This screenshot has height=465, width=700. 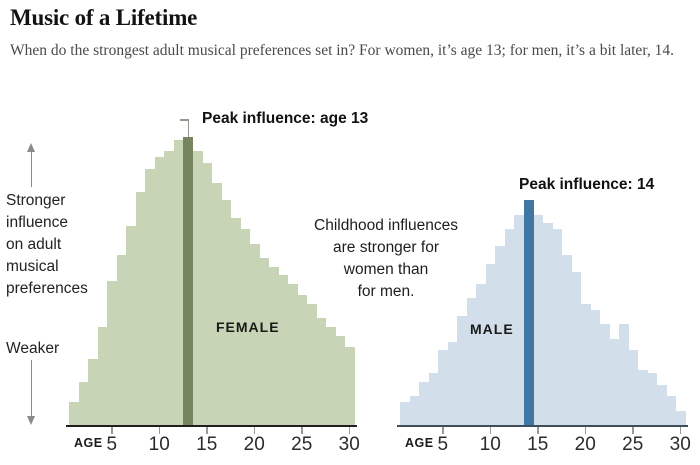 What do you see at coordinates (188, 128) in the screenshot?
I see `female-peak-connector-v` at bounding box center [188, 128].